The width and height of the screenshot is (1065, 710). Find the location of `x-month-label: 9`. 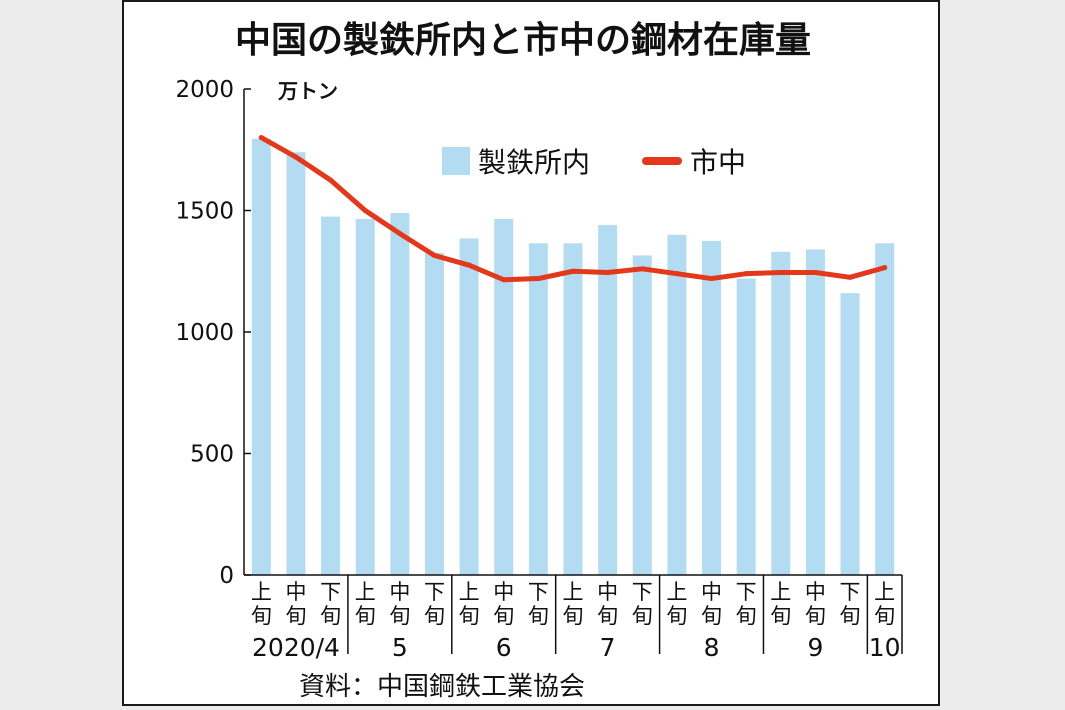

x-month-label: 9 is located at coordinates (815, 647).